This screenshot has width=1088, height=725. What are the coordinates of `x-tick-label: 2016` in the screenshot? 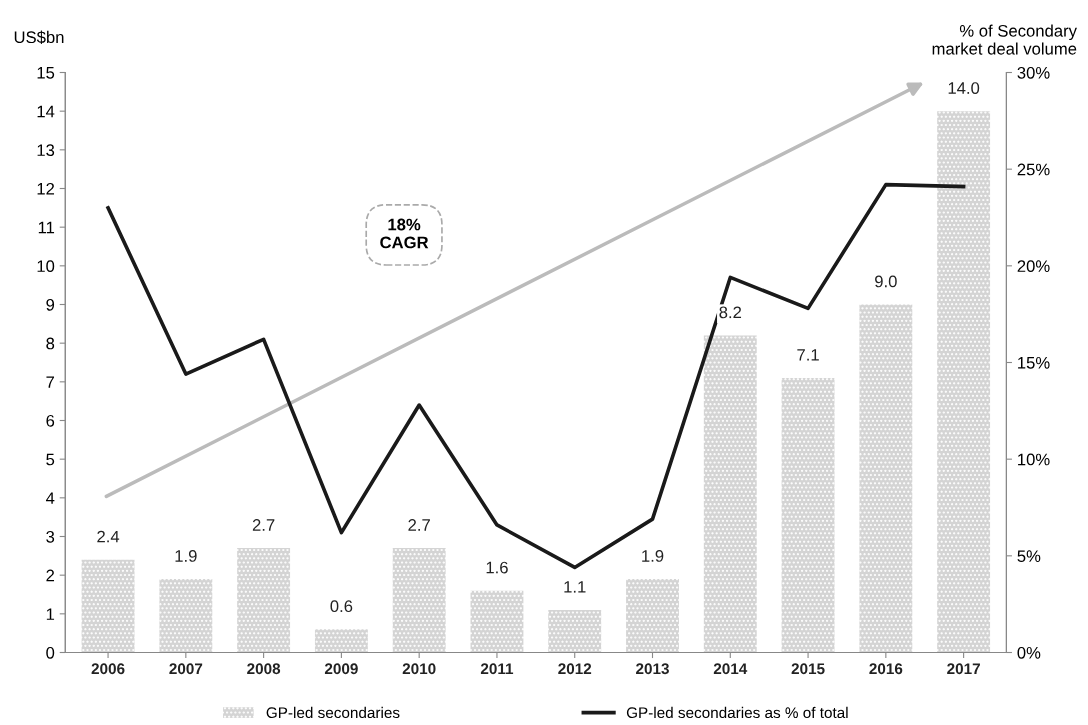 It's located at (886, 669).